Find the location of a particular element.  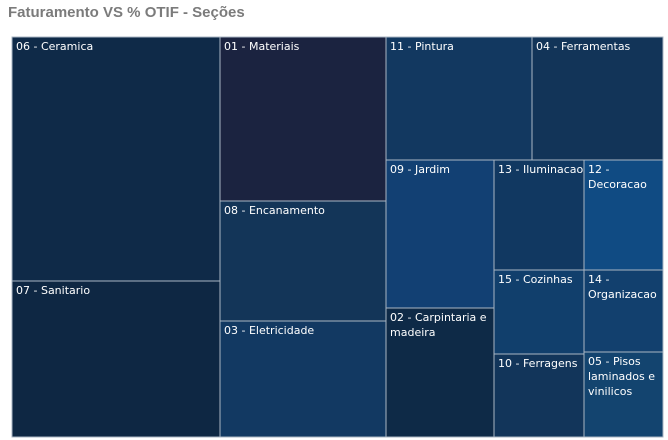

tile-label-line: laminados e is located at coordinates (621, 376).